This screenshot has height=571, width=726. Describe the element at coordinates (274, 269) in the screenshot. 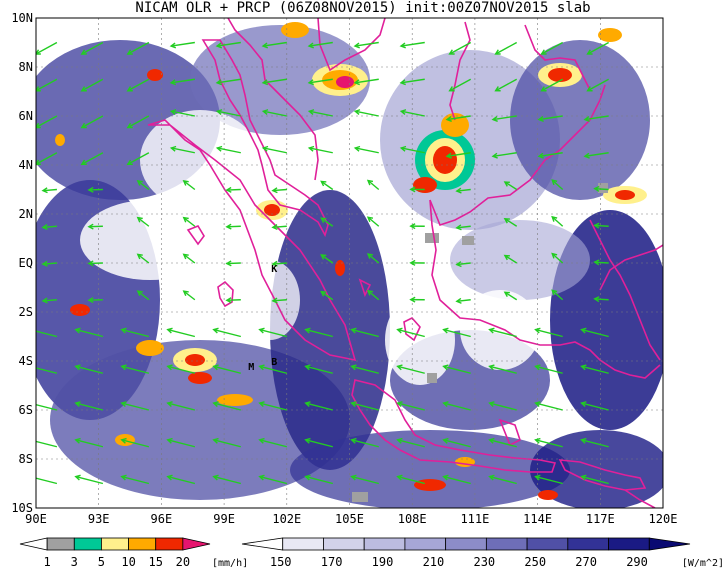

I see `place-label: K` at that location.